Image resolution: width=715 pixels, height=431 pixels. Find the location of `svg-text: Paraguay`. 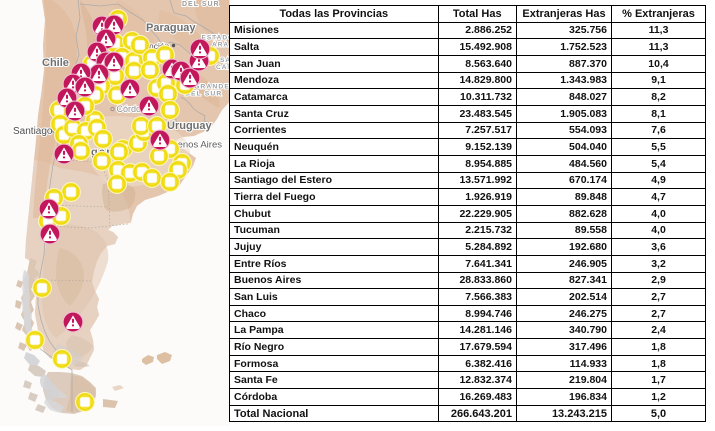

svg-text: Paraguay is located at coordinates (171, 28).